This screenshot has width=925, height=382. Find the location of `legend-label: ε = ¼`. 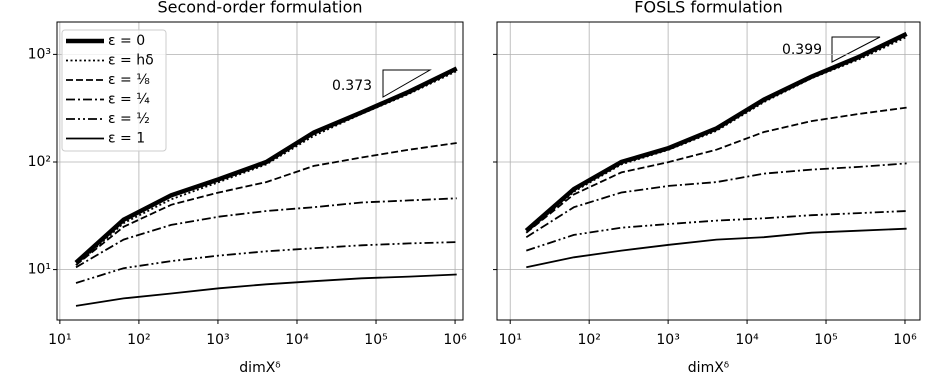

legend-label: ε = ¼ is located at coordinates (129, 100).